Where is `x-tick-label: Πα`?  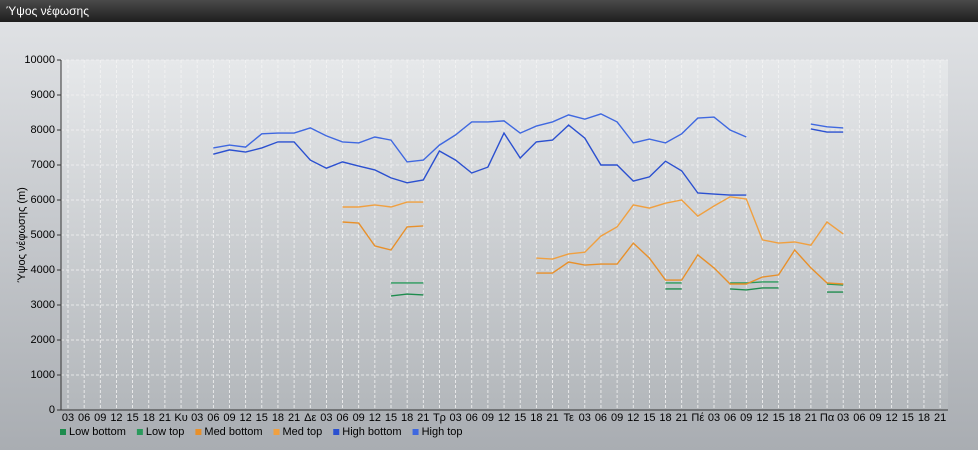 x-tick-label: Πα is located at coordinates (827, 418).